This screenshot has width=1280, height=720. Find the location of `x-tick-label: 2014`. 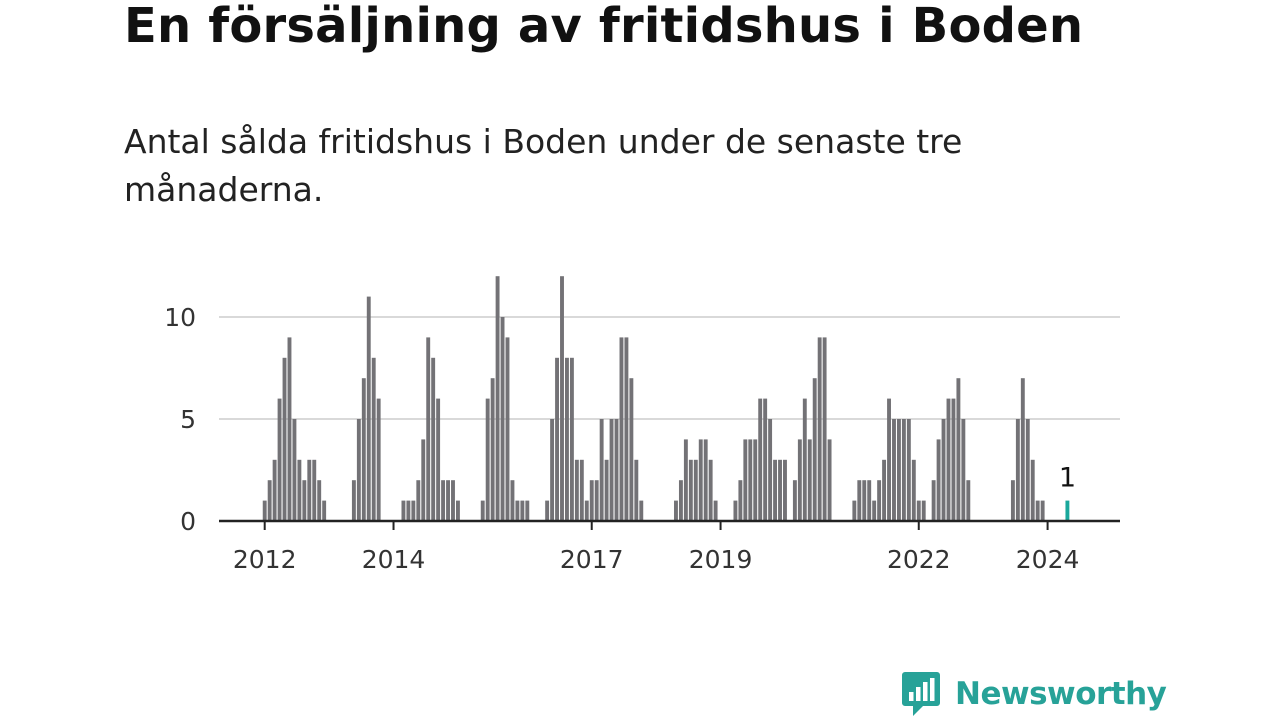

x-tick-label: 2014 is located at coordinates (394, 559).